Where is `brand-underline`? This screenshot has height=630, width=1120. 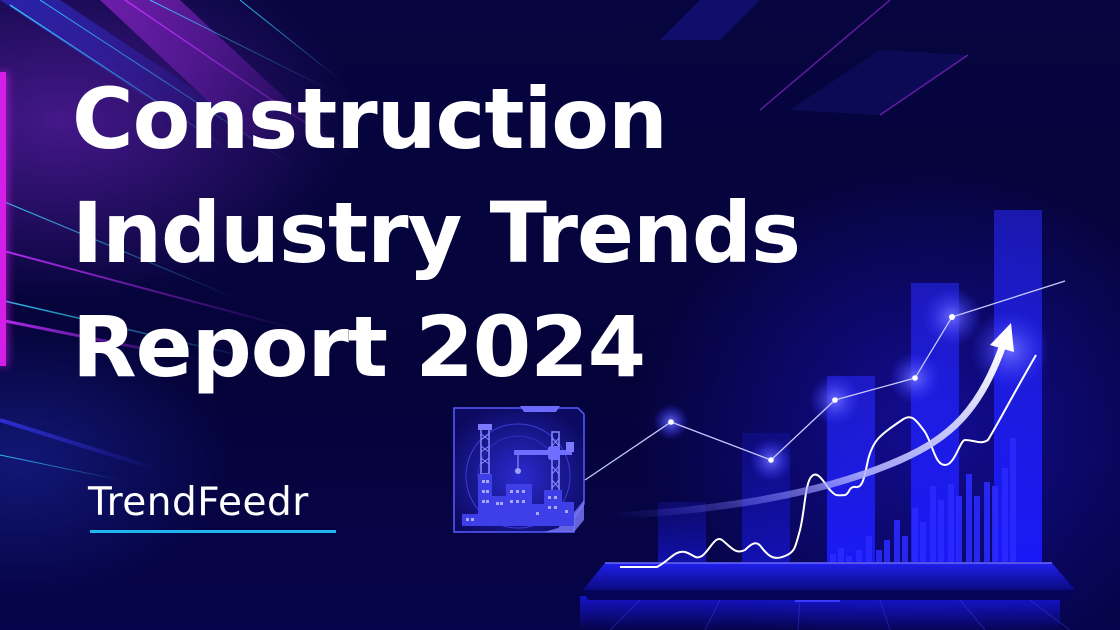
brand-underline is located at coordinates (213, 531).